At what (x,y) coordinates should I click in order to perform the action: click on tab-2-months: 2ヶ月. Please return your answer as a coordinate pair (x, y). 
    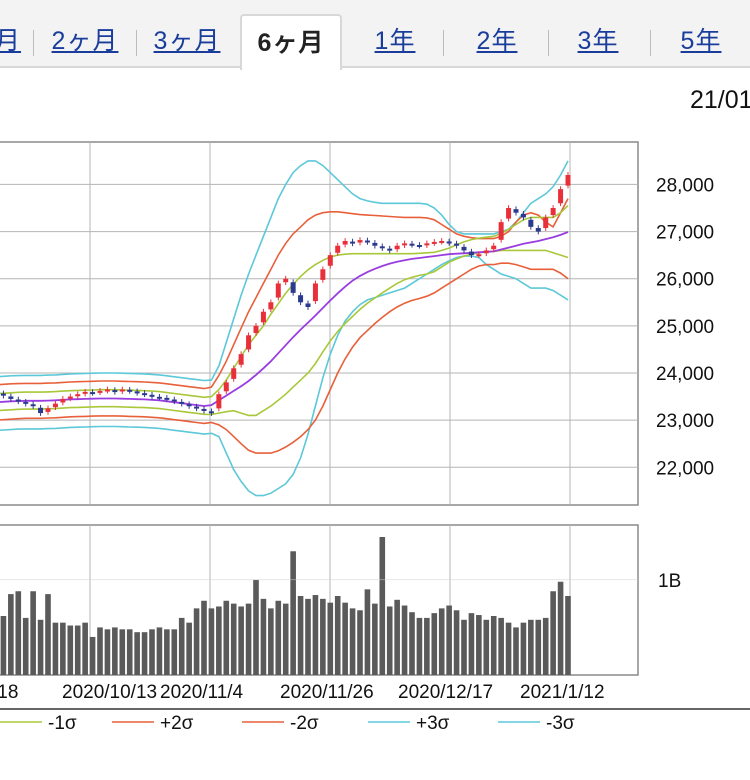
    Looking at the image, I should click on (85, 41).